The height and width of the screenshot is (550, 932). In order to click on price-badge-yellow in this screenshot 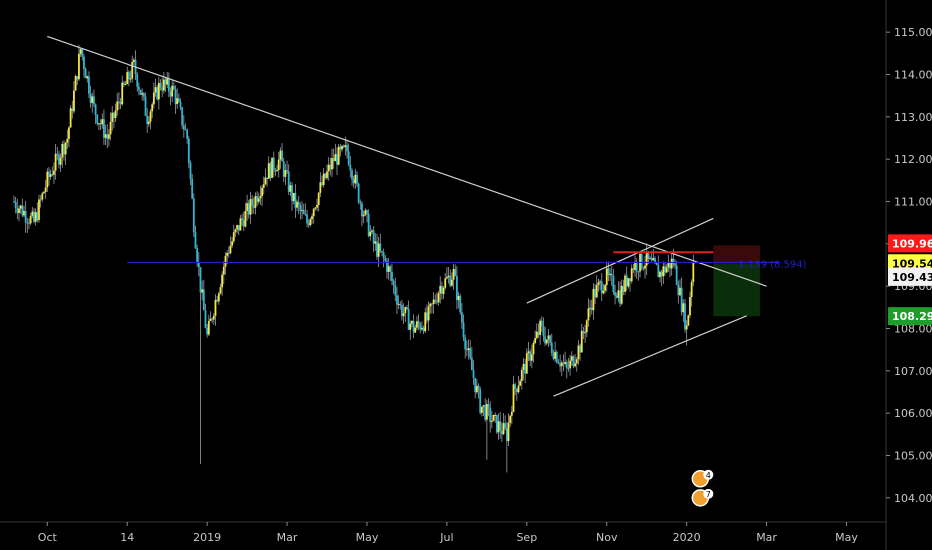, I will do `click(910, 263)`.